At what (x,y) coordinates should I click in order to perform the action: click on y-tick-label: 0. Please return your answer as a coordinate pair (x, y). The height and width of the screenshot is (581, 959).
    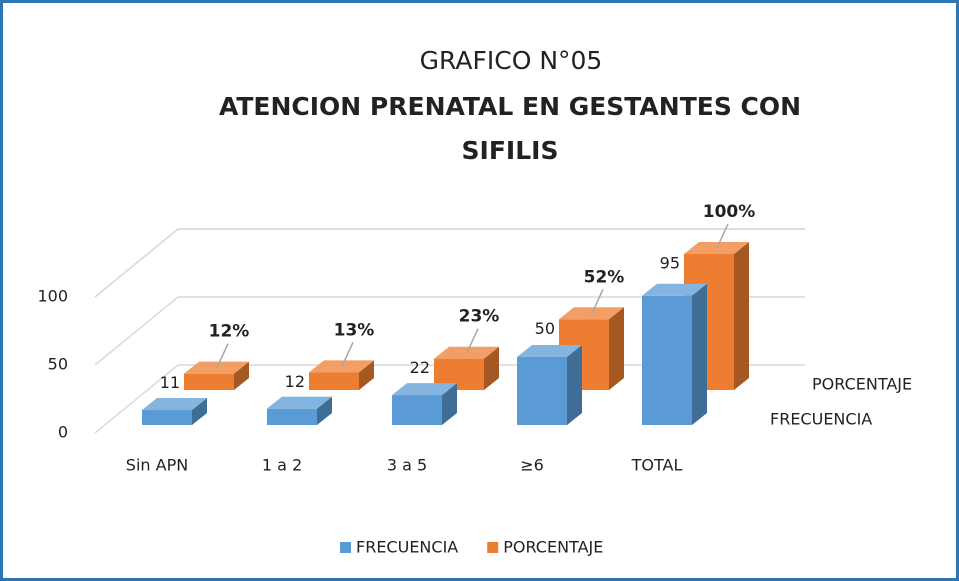
    Looking at the image, I should click on (63, 432).